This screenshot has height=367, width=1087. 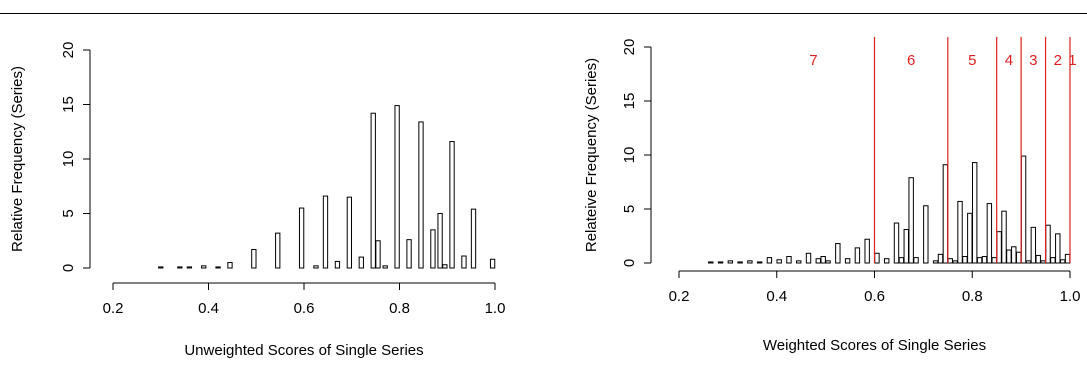 I want to click on y-tick-label: 5, so click(x=68, y=213).